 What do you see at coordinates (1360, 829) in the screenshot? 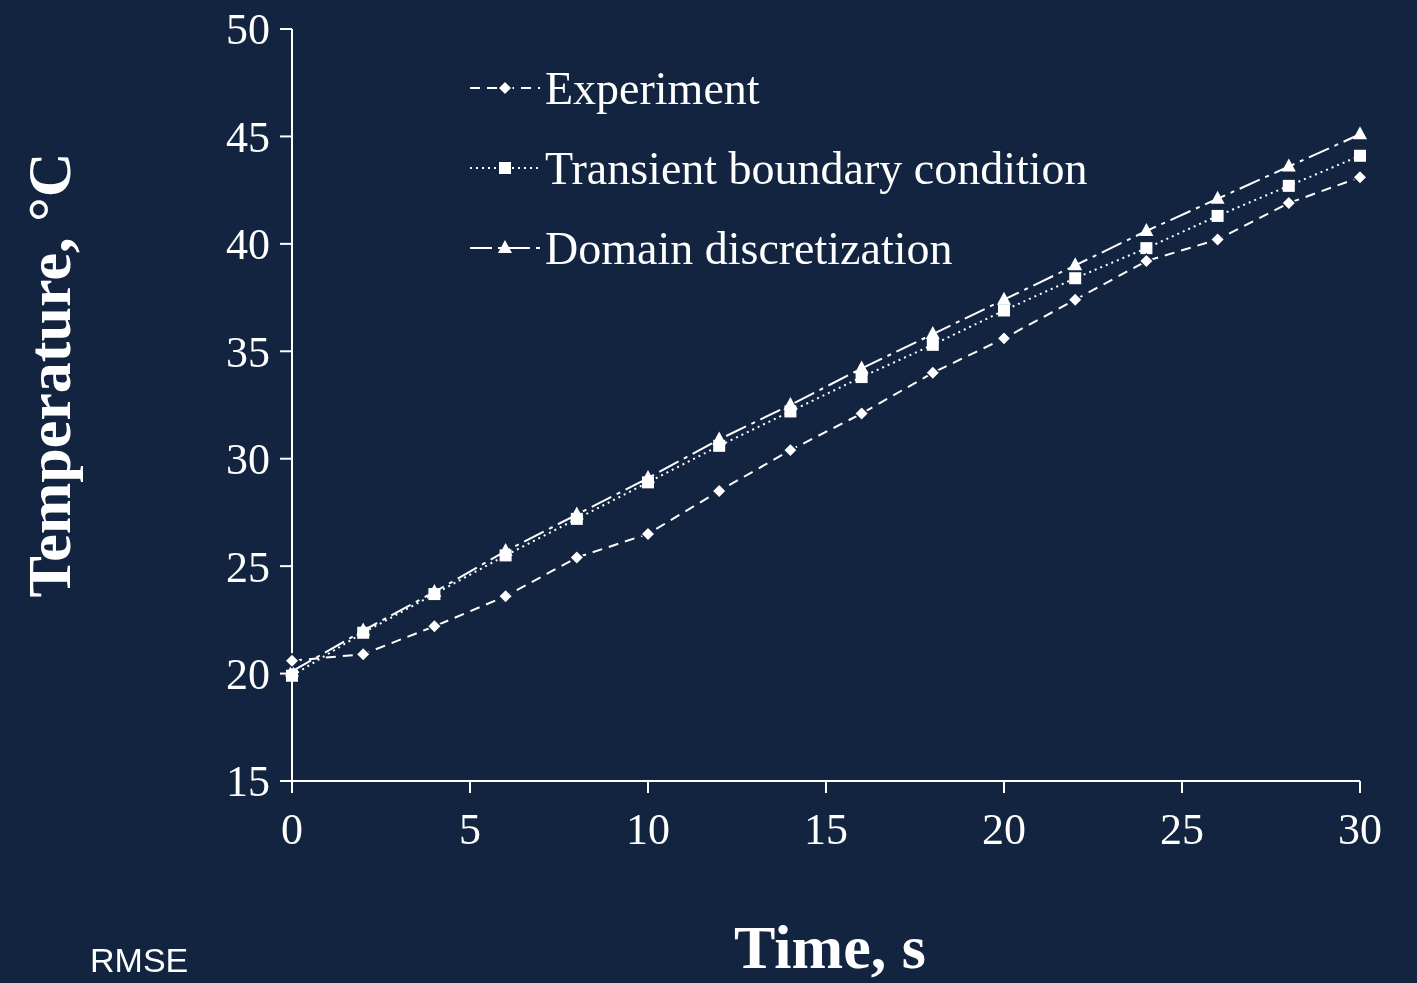
I see `x-tick-label: 30` at bounding box center [1360, 829].